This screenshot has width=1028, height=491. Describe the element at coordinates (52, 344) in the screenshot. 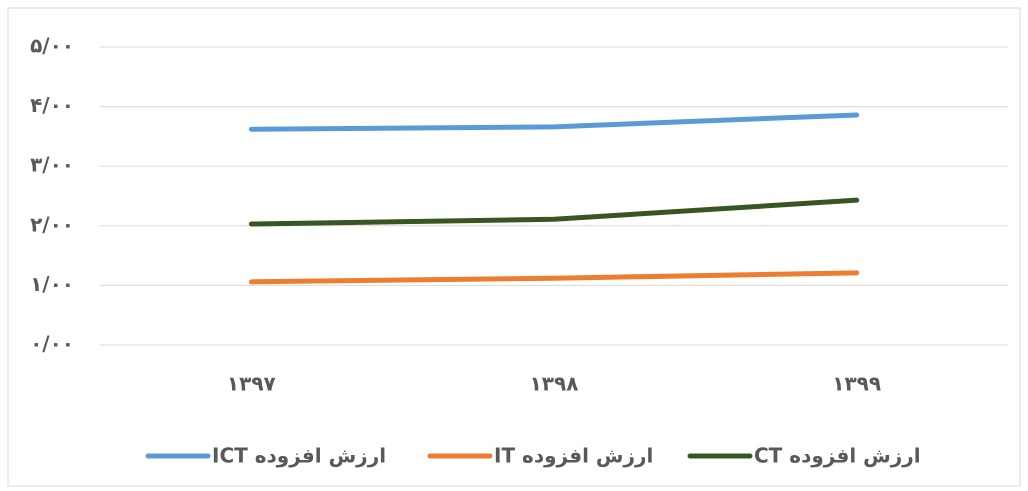

I see `y-tick-label: ۰/۰۰` at that location.